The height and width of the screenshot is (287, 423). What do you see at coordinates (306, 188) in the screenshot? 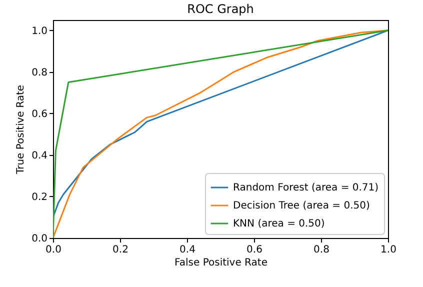
I see `legend-label: Random Forest (area = 0.71)` at bounding box center [306, 188].